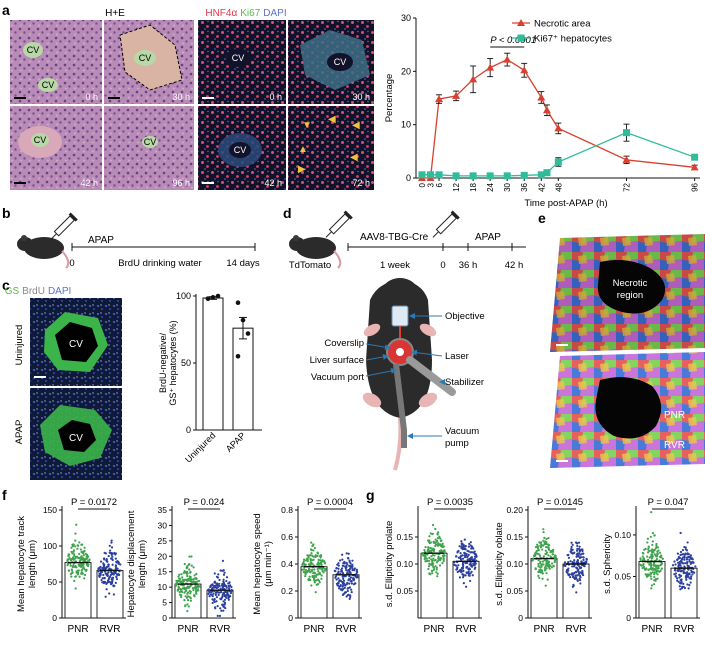  I want to click on c-cv-label: CV, so click(76, 438).